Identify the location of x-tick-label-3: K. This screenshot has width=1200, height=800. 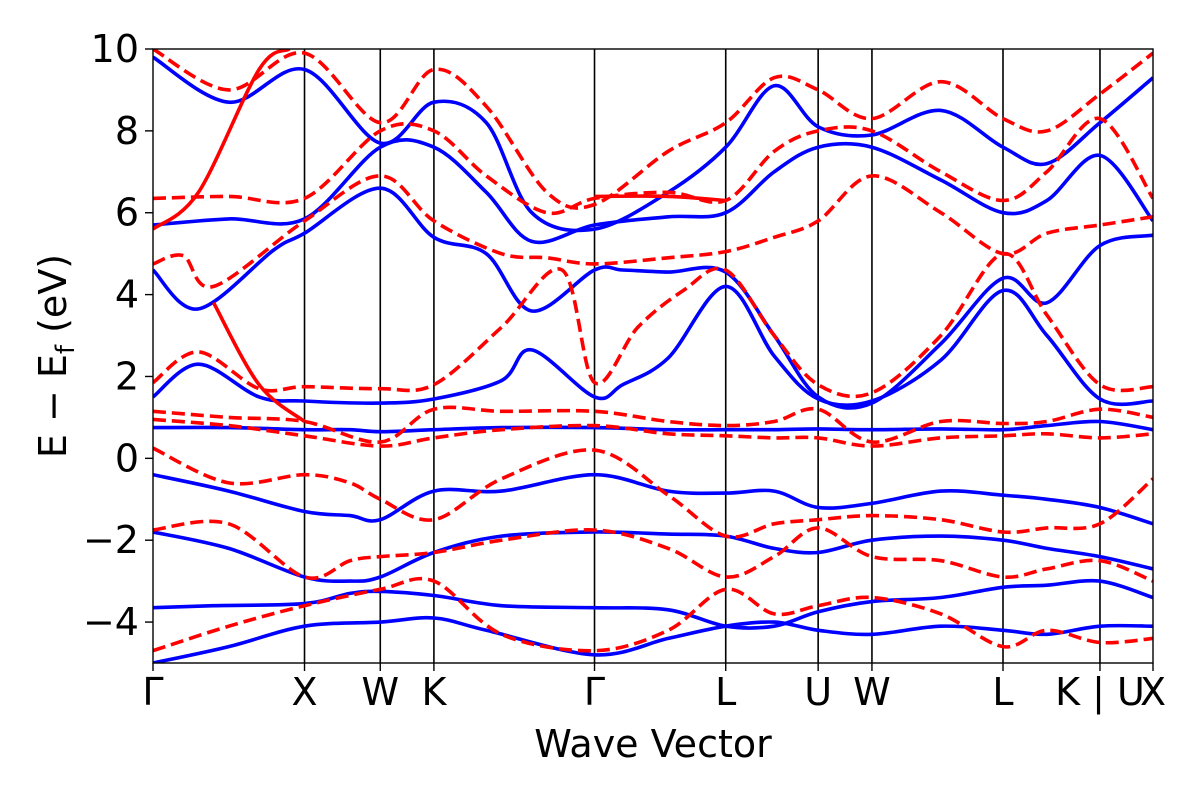
(434, 692).